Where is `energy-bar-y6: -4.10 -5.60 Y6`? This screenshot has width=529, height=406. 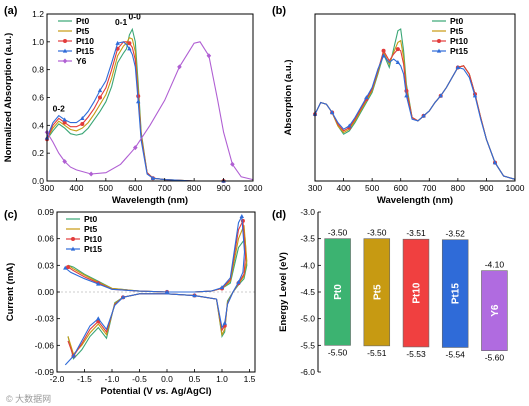
energy-bar-y6: -4.10 -5.60 Y6 is located at coordinates (494, 311).